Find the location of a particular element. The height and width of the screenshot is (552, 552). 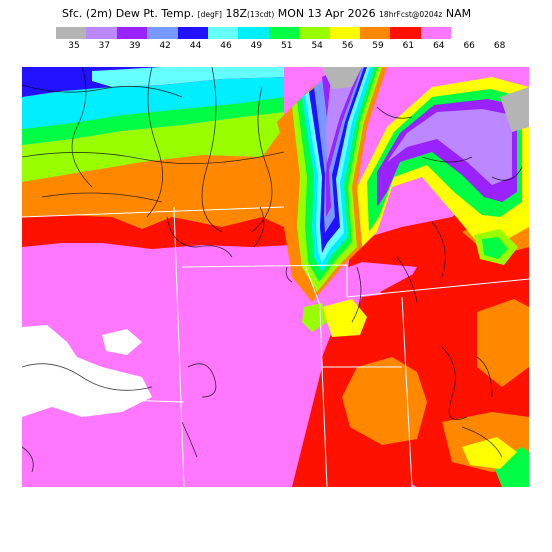

title-product: Sfc. (2m) Dew Pt. Temp. is located at coordinates (128, 13).